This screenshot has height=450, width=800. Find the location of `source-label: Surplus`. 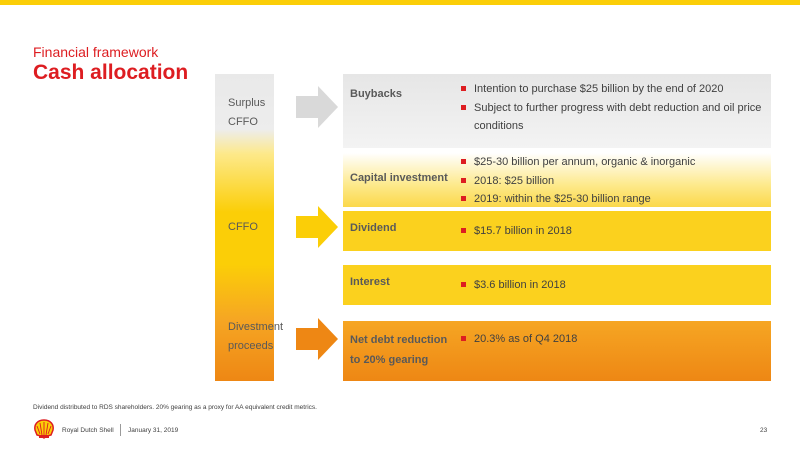

source-label: Surplus is located at coordinates (247, 103).